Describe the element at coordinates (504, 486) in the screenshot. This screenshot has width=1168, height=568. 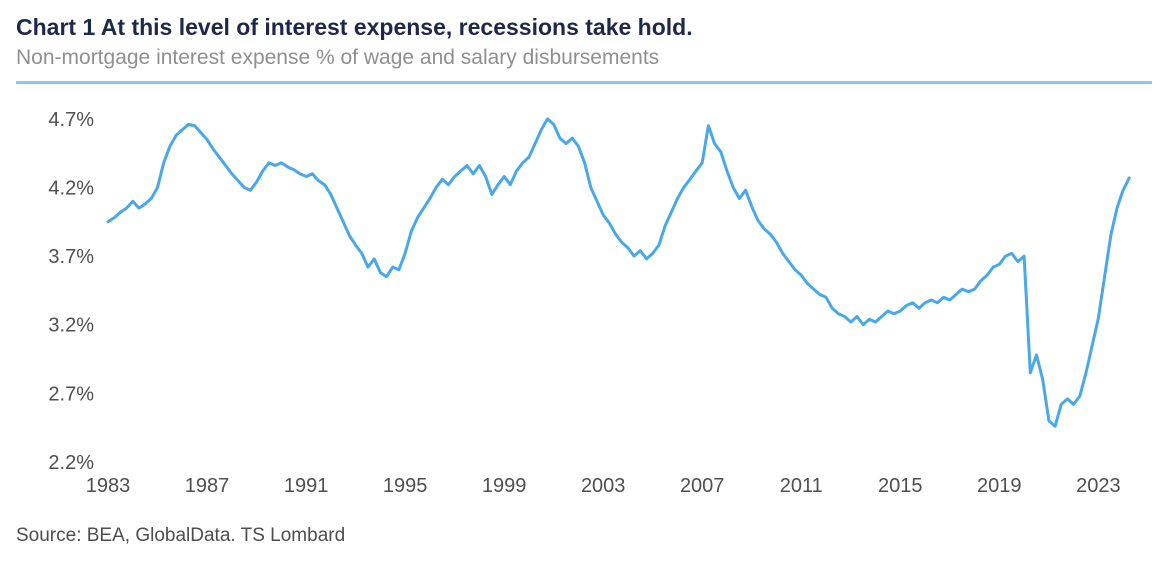
I see `x-tick-label: 1999` at that location.